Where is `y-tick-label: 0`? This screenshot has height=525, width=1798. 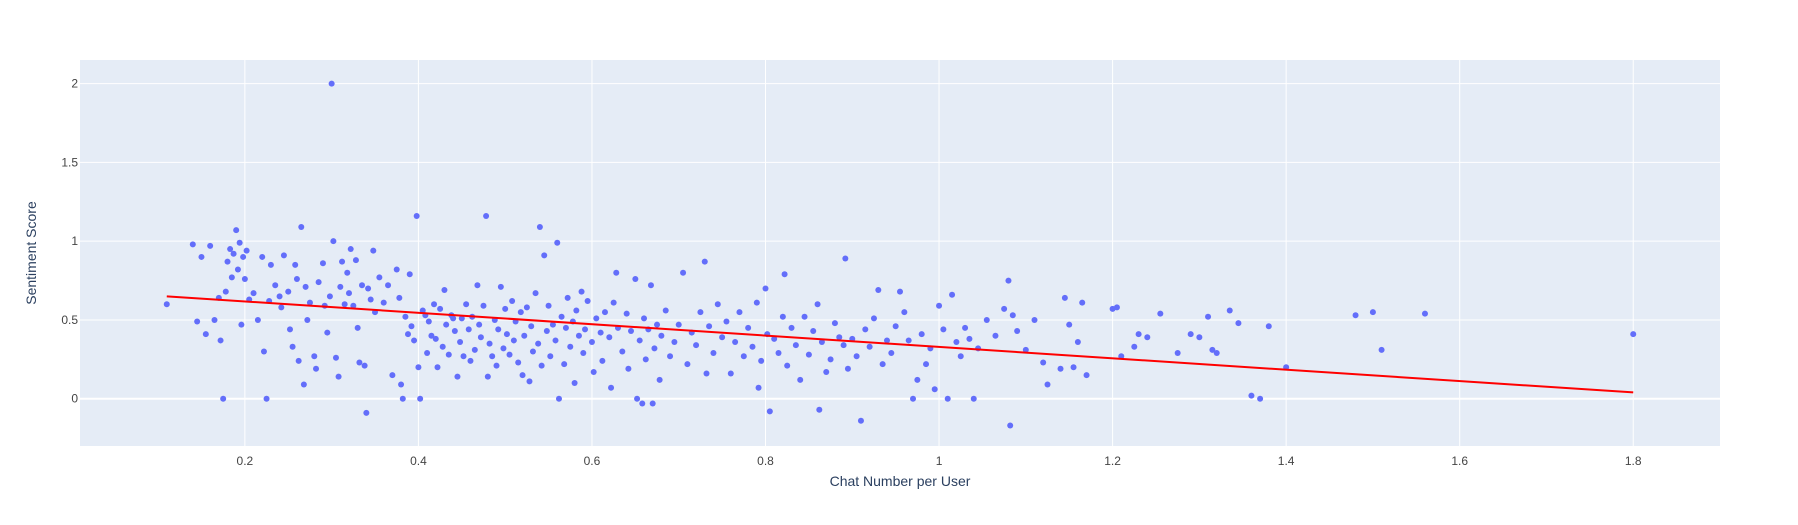 y-tick-label: 0 is located at coordinates (74, 399).